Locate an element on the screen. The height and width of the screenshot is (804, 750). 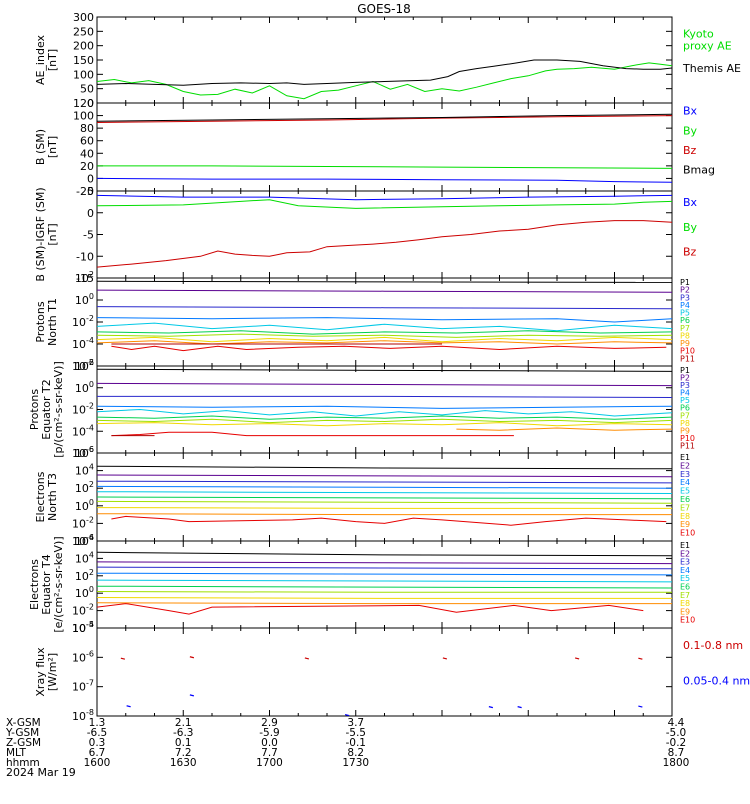
x-axis-row-value: 1730 is located at coordinates (355, 763).